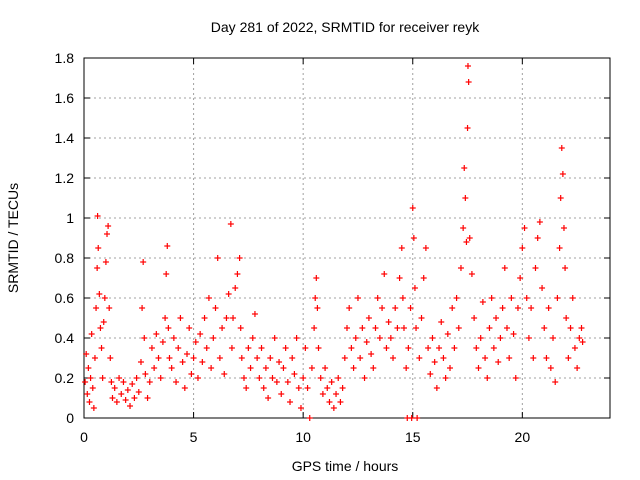  What do you see at coordinates (305, 437) in the screenshot?
I see `x-tick-labels: 0 5 10 15 20` at bounding box center [305, 437].